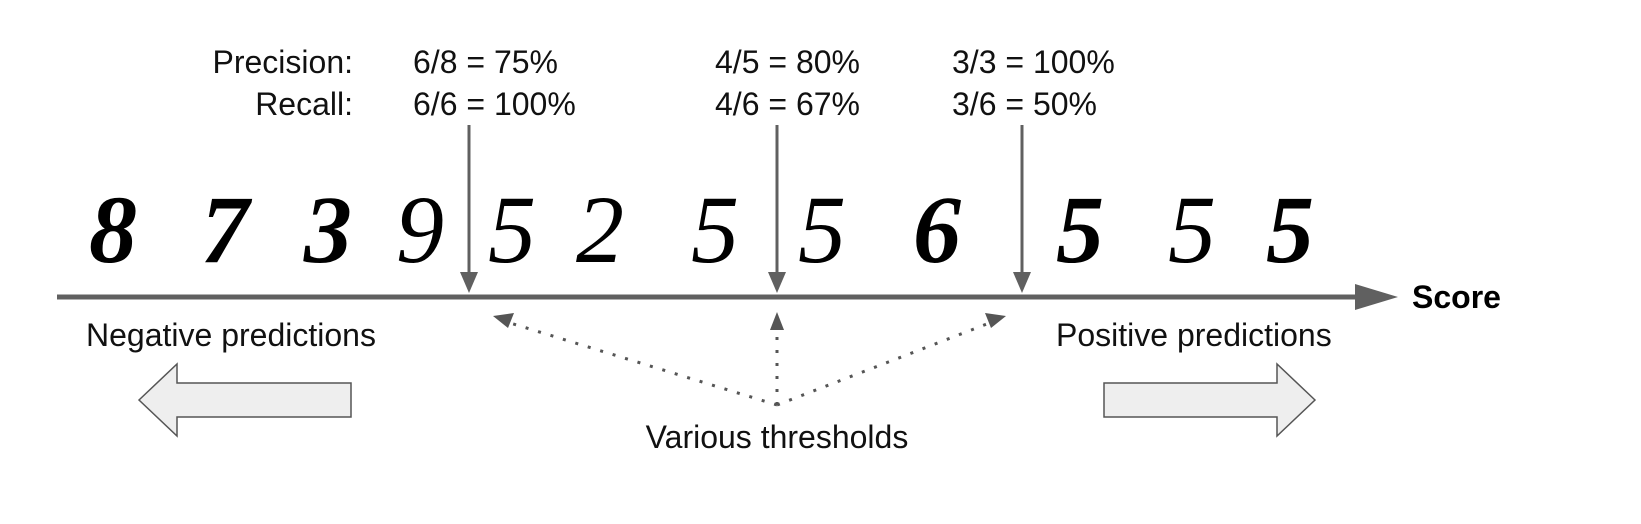 The width and height of the screenshot is (1641, 524). I want to click on threshold-3-precision: 3/3 = 100%, so click(1033, 62).